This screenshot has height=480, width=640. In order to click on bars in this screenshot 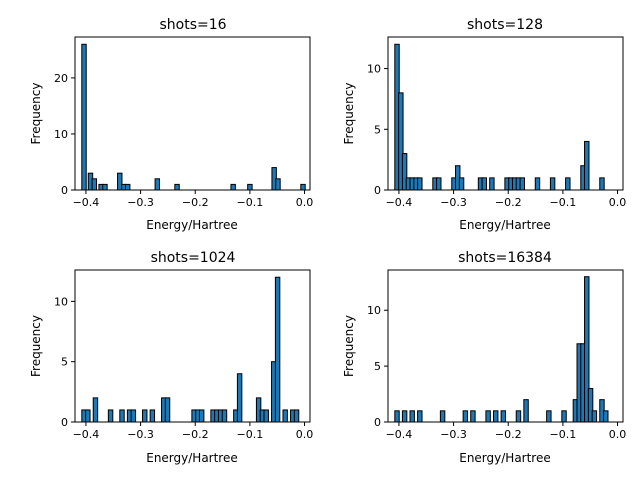, I will do `click(499, 117)`.